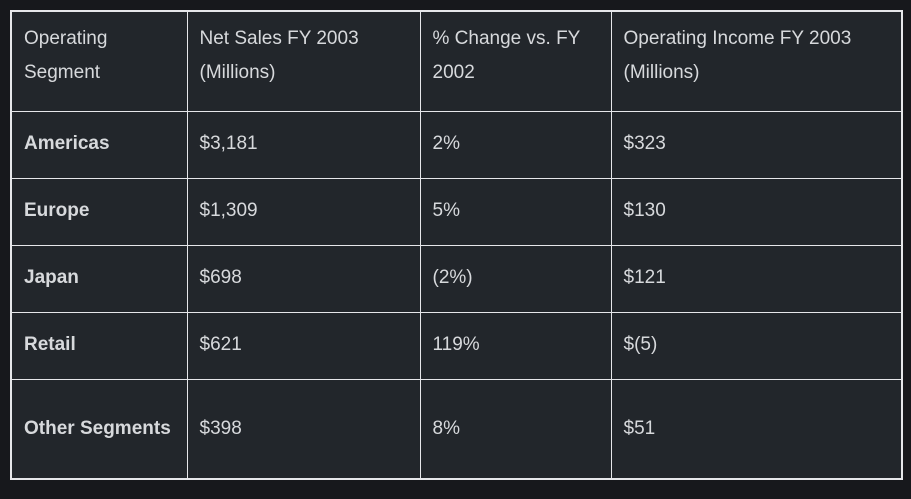 This screenshot has width=911, height=499. I want to click on table-row-japan: Japan $698 (2%) $121, so click(456, 278).